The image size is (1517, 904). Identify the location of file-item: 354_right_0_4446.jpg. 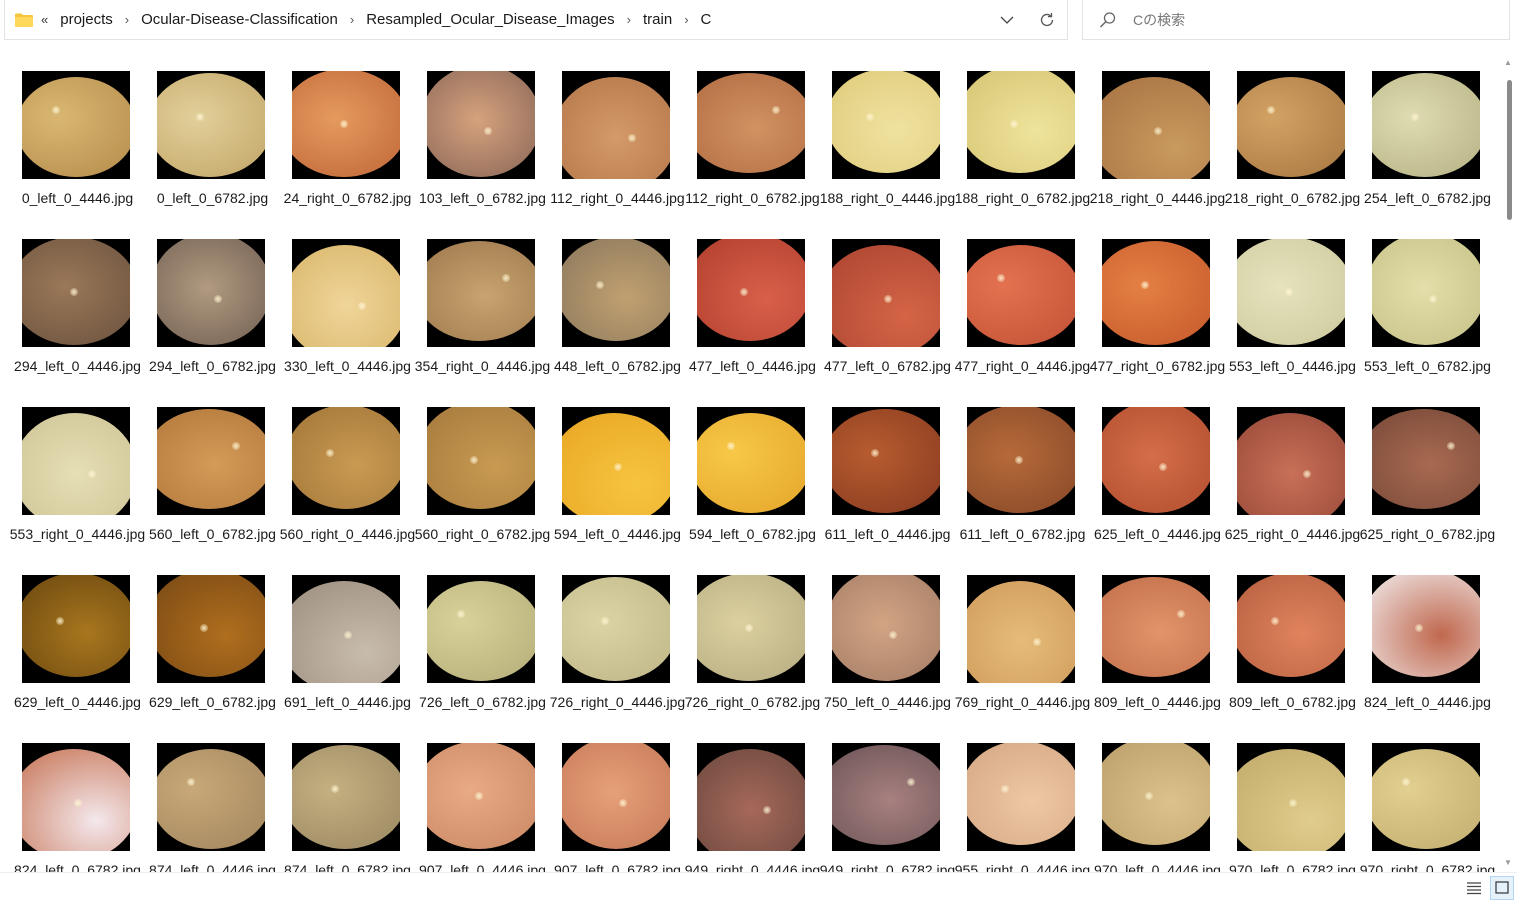
(477, 303).